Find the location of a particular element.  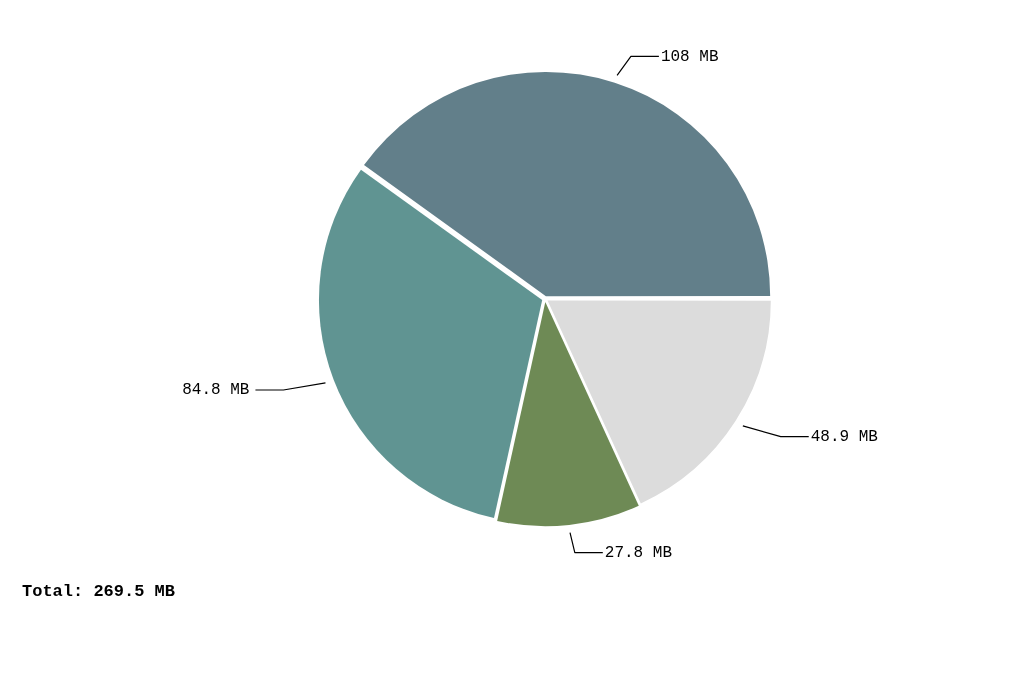

data-label: 48.9 MB is located at coordinates (844, 436).